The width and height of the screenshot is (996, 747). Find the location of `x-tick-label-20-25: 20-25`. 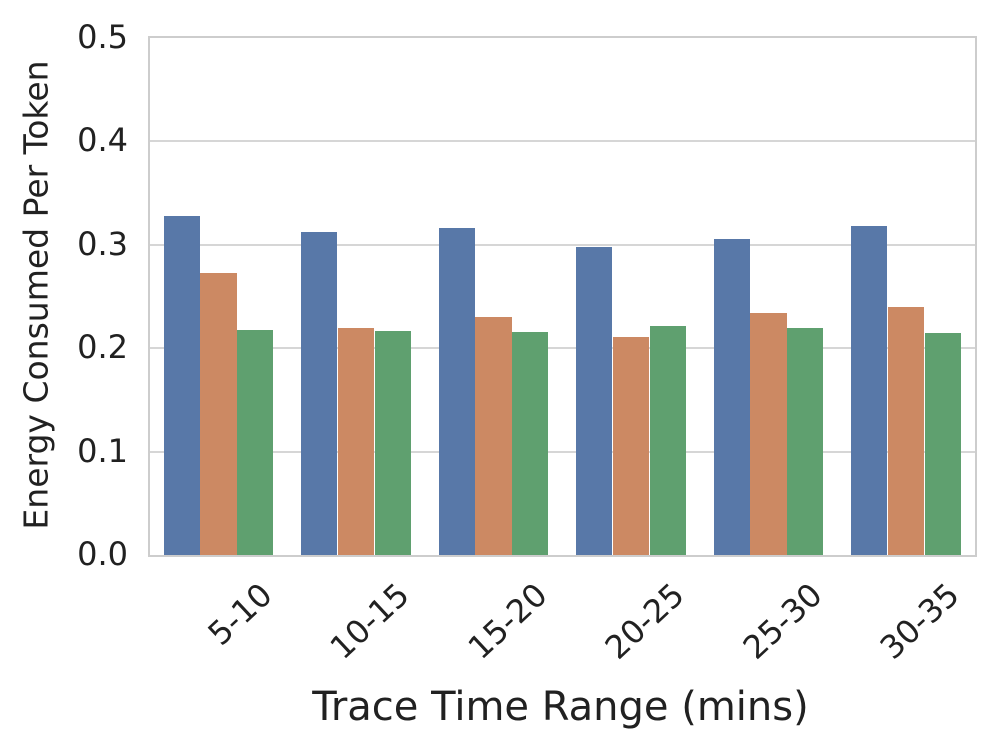

x-tick-label-20-25: 20-25 is located at coordinates (644, 621).